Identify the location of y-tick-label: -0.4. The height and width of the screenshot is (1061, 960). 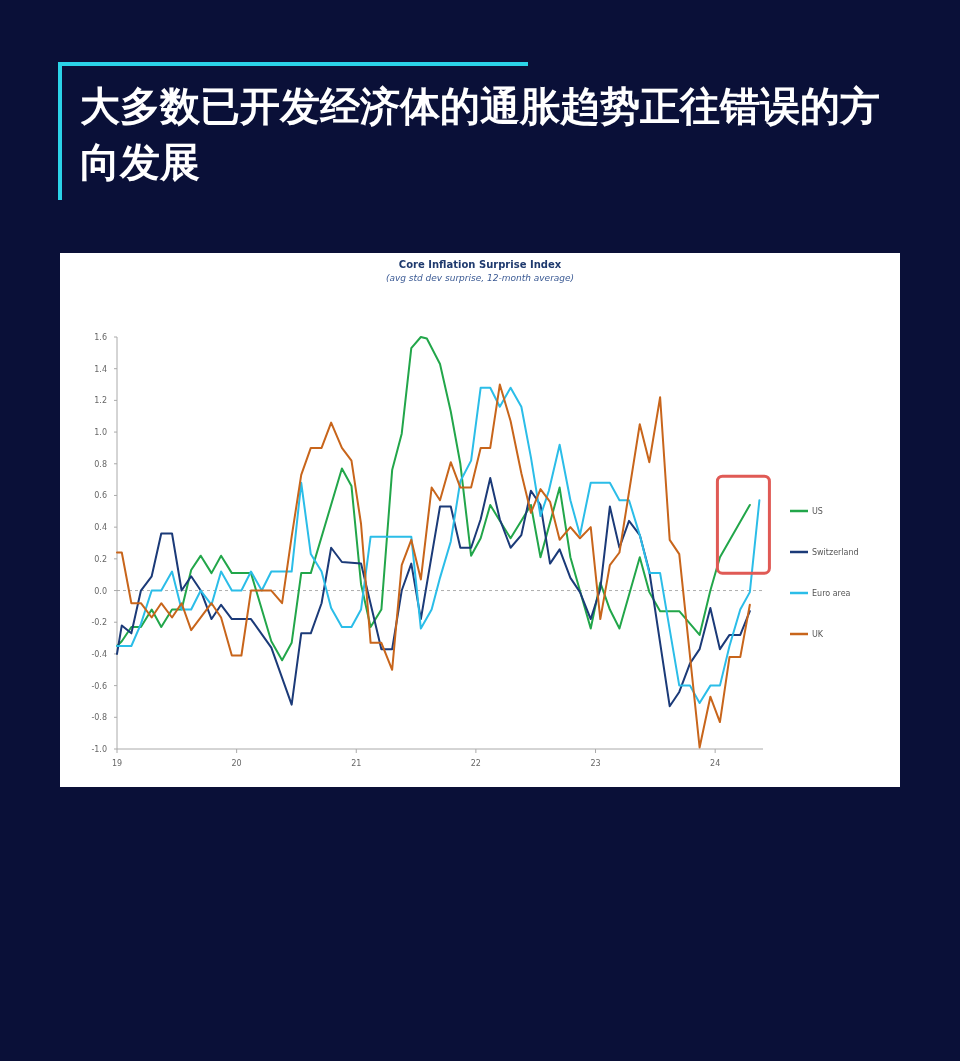
(99, 654).